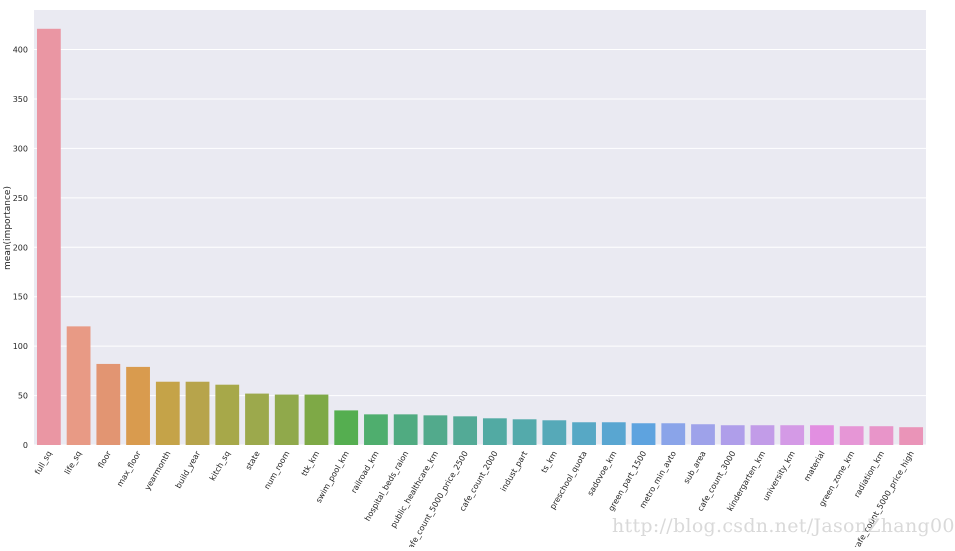 This screenshot has height=551, width=955. What do you see at coordinates (851, 435) in the screenshot?
I see `bar-green_zone_km` at bounding box center [851, 435].